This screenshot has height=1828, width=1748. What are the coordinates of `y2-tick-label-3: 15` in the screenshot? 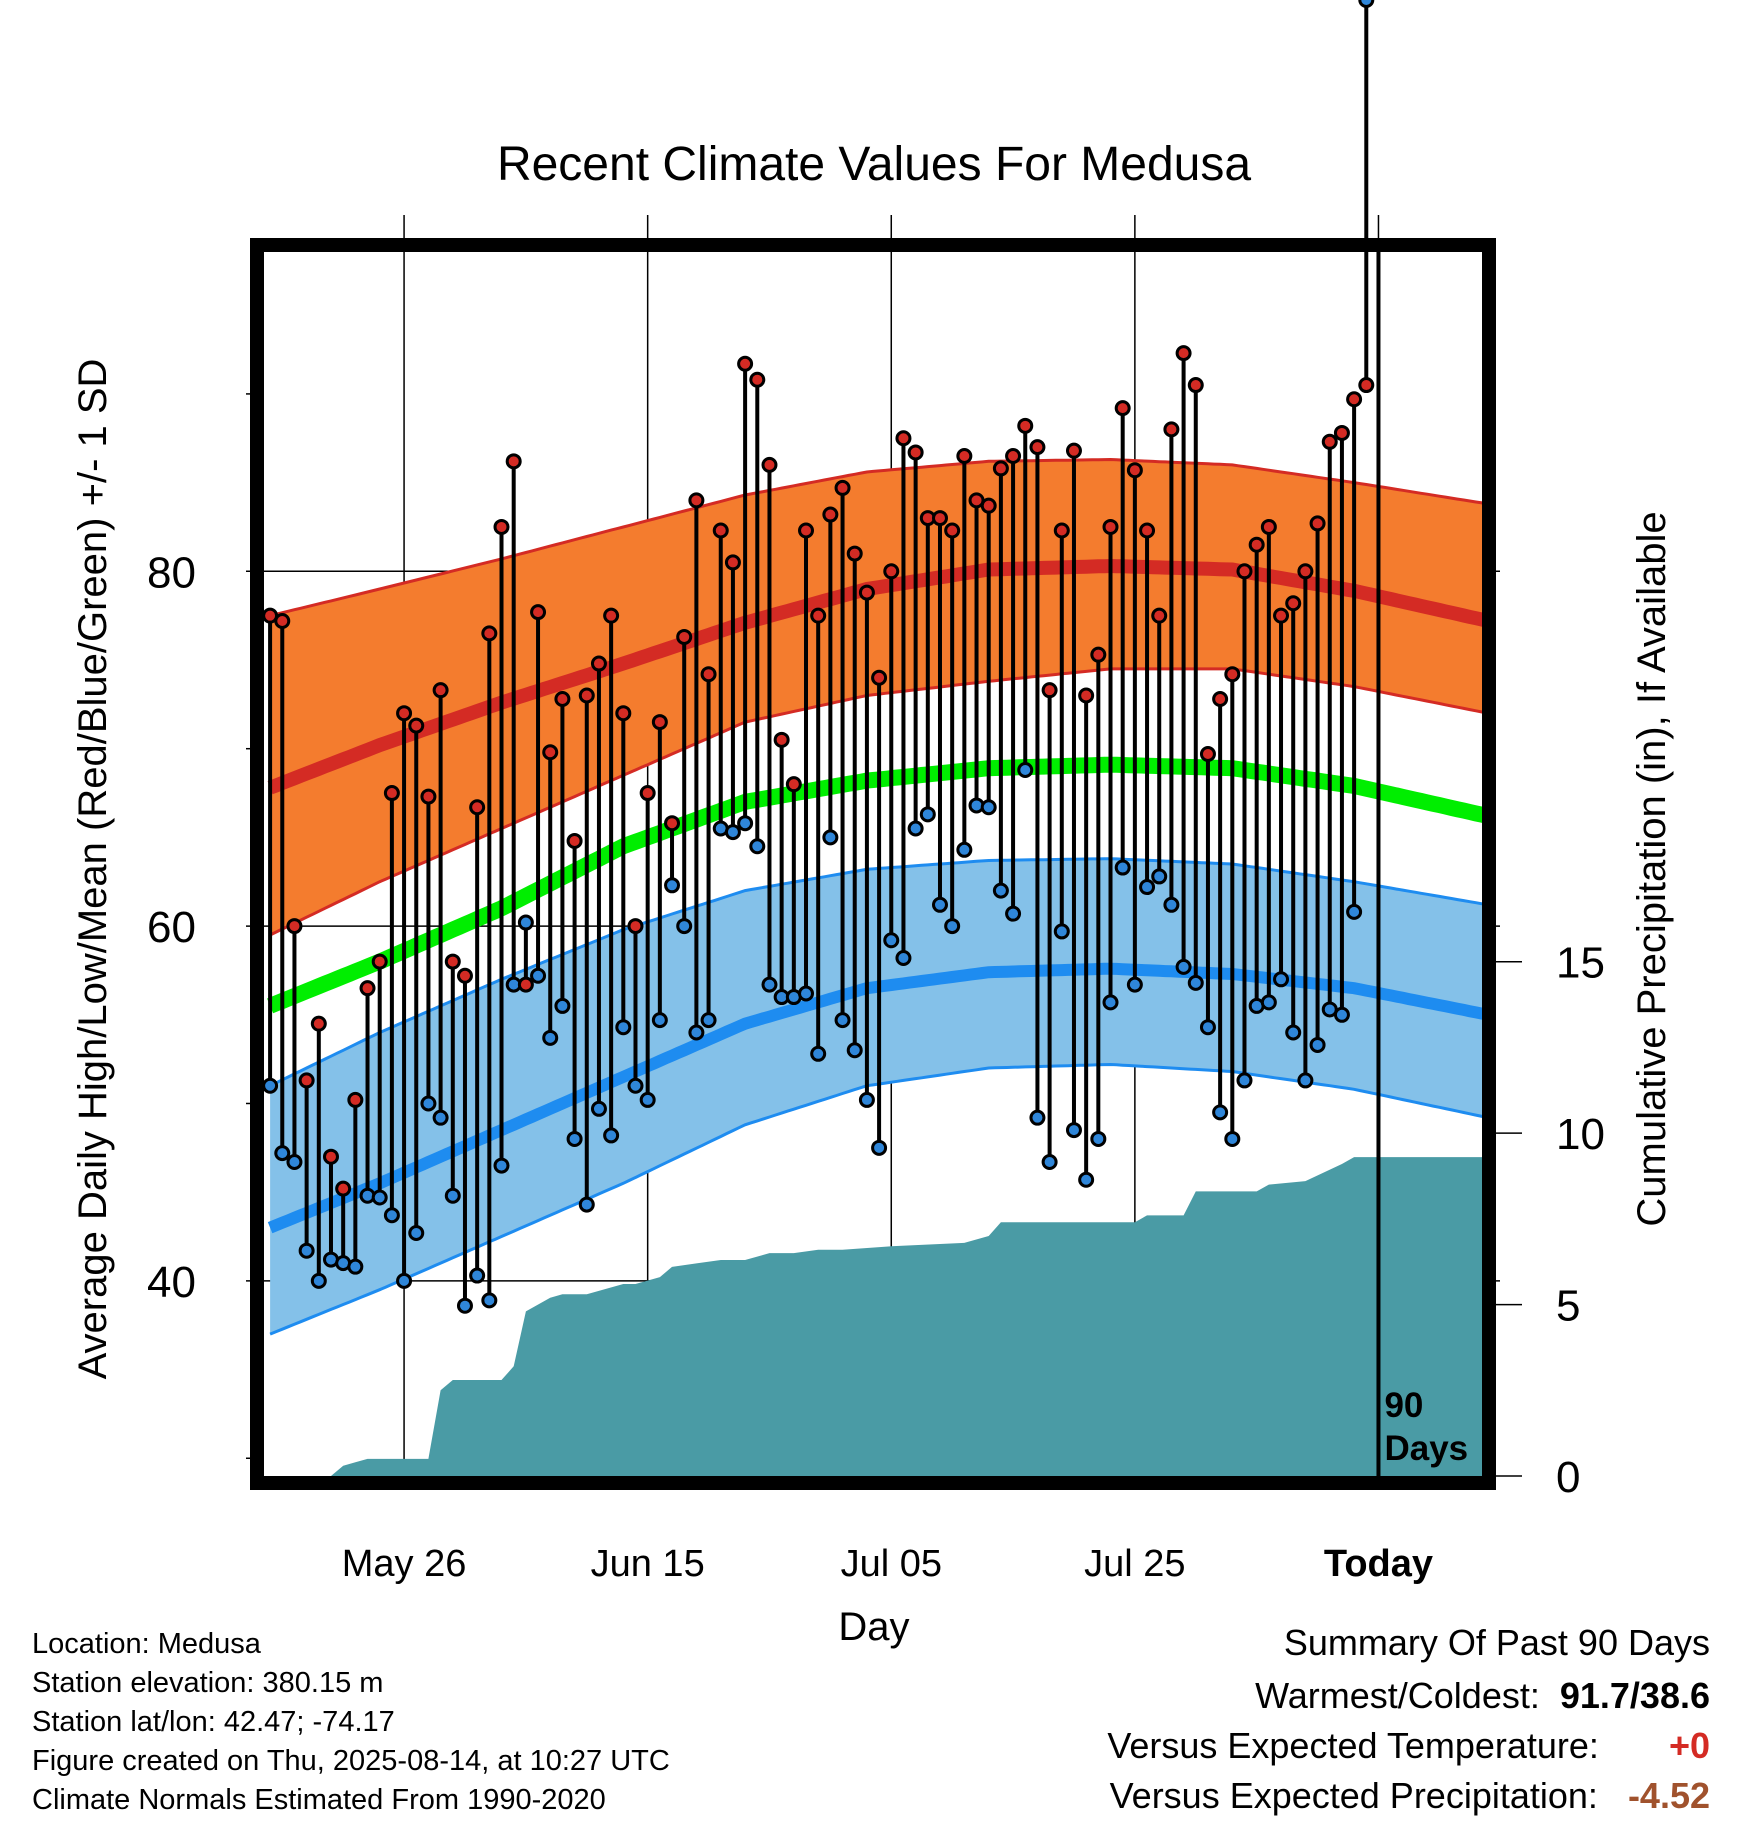 It's located at (1580, 963).